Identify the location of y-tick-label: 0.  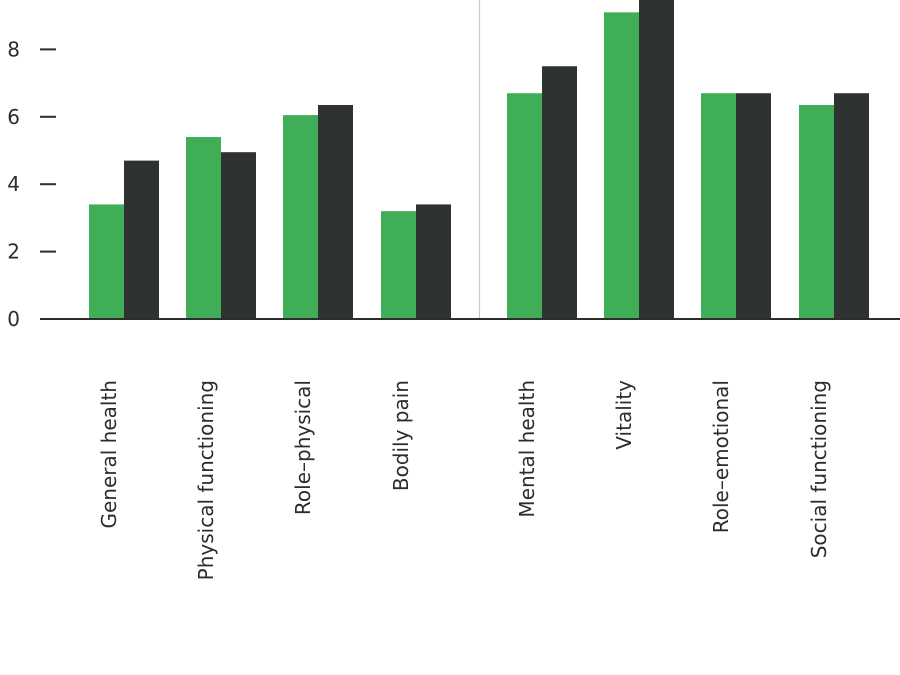
(13, 319).